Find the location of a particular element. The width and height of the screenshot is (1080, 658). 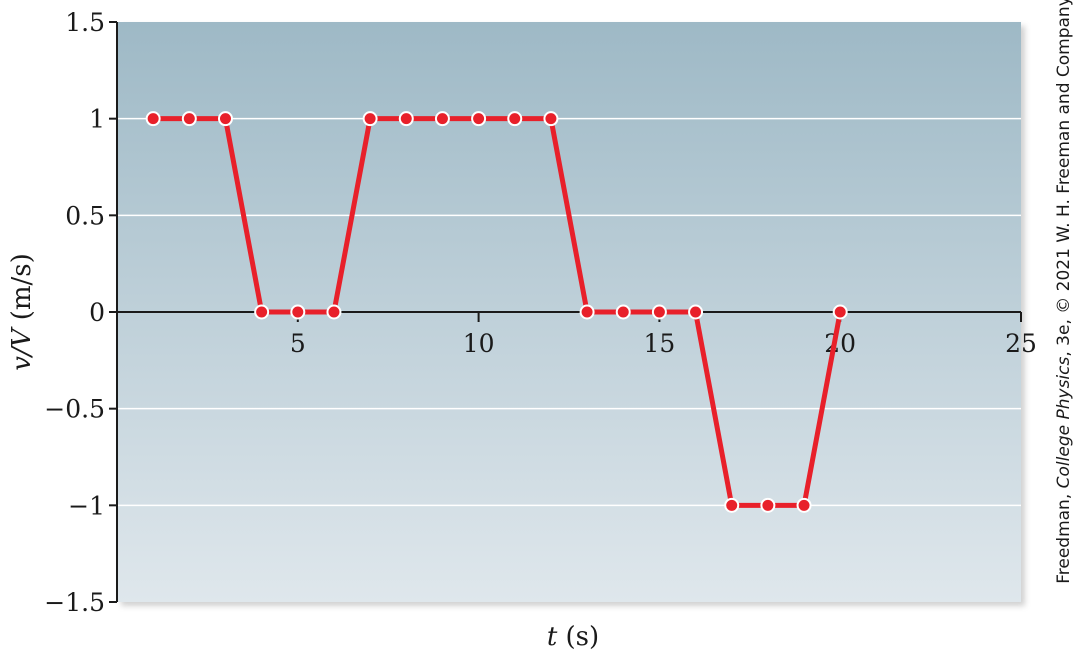

x-tick-label: 20 is located at coordinates (840, 343).